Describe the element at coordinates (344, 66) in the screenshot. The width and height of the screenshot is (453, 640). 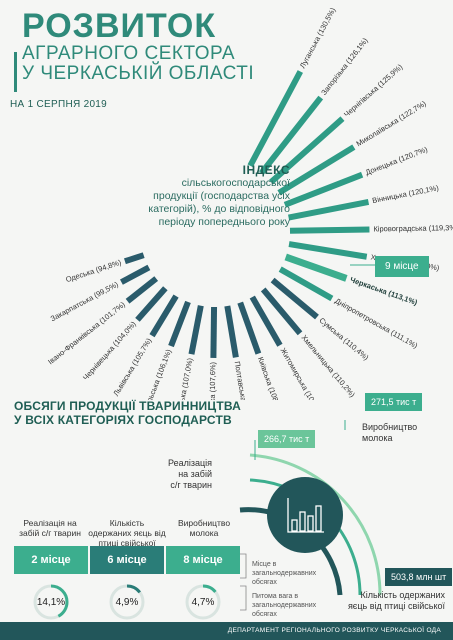
I see `bar-label-Запорізька: Запорізька (126,1%)` at that location.